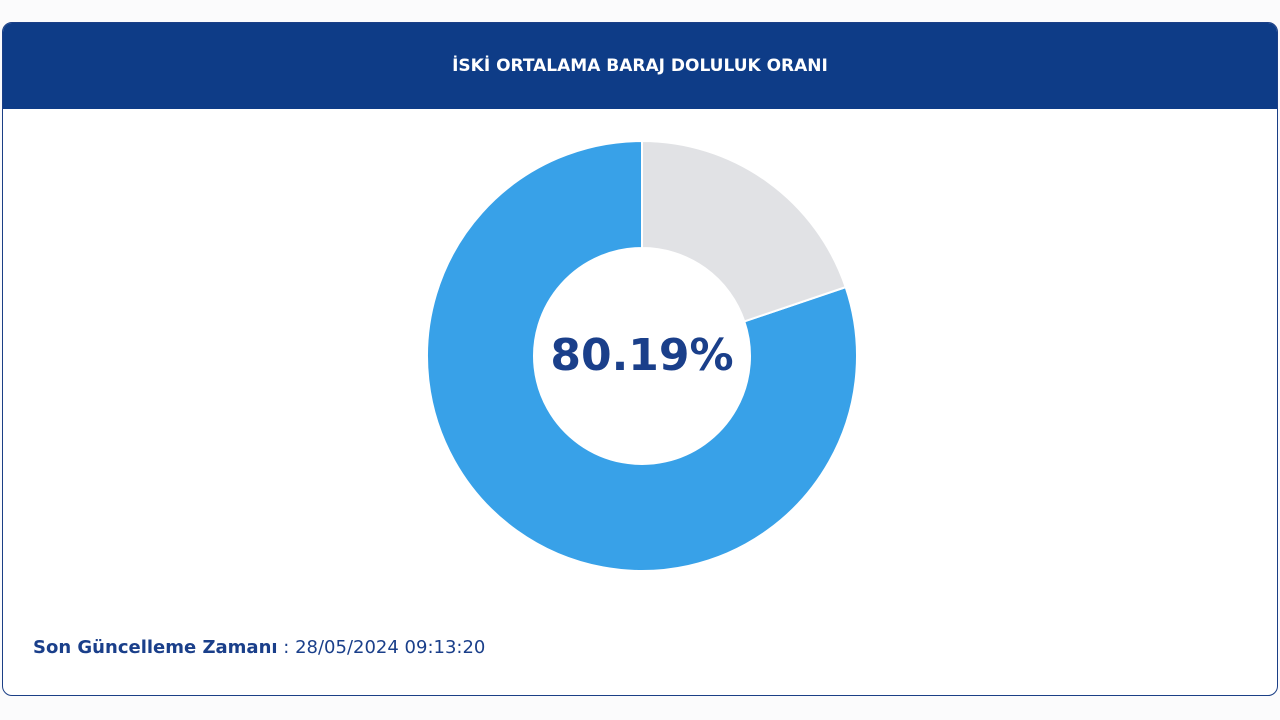 Image resolution: width=1280 pixels, height=720 pixels. Describe the element at coordinates (381, 647) in the screenshot. I see `update-time: : 28/05/2024 09:13:20` at that location.